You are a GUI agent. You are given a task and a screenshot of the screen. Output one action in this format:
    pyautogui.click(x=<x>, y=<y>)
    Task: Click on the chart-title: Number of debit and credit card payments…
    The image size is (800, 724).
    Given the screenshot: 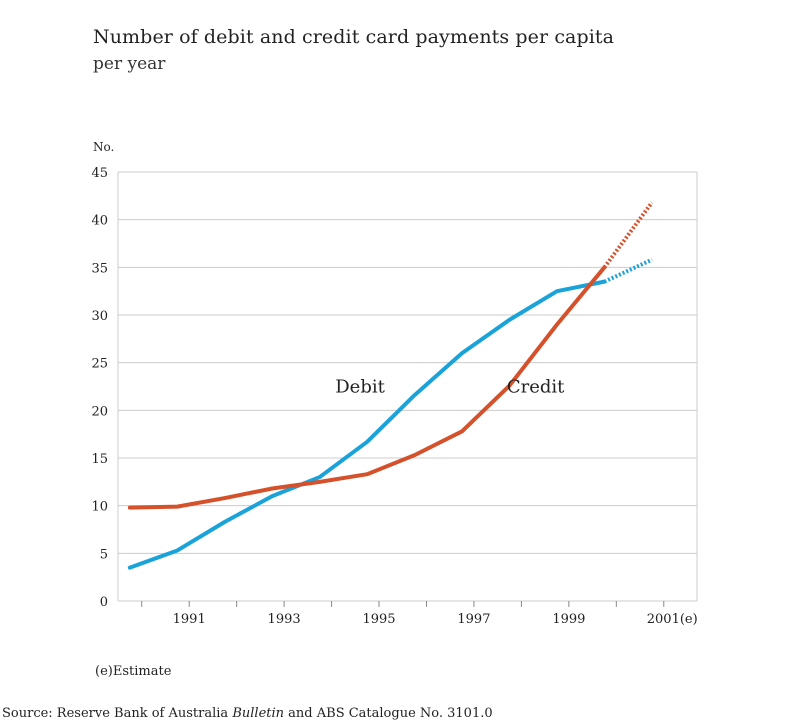 What is the action you would take?
    pyautogui.click(x=354, y=37)
    